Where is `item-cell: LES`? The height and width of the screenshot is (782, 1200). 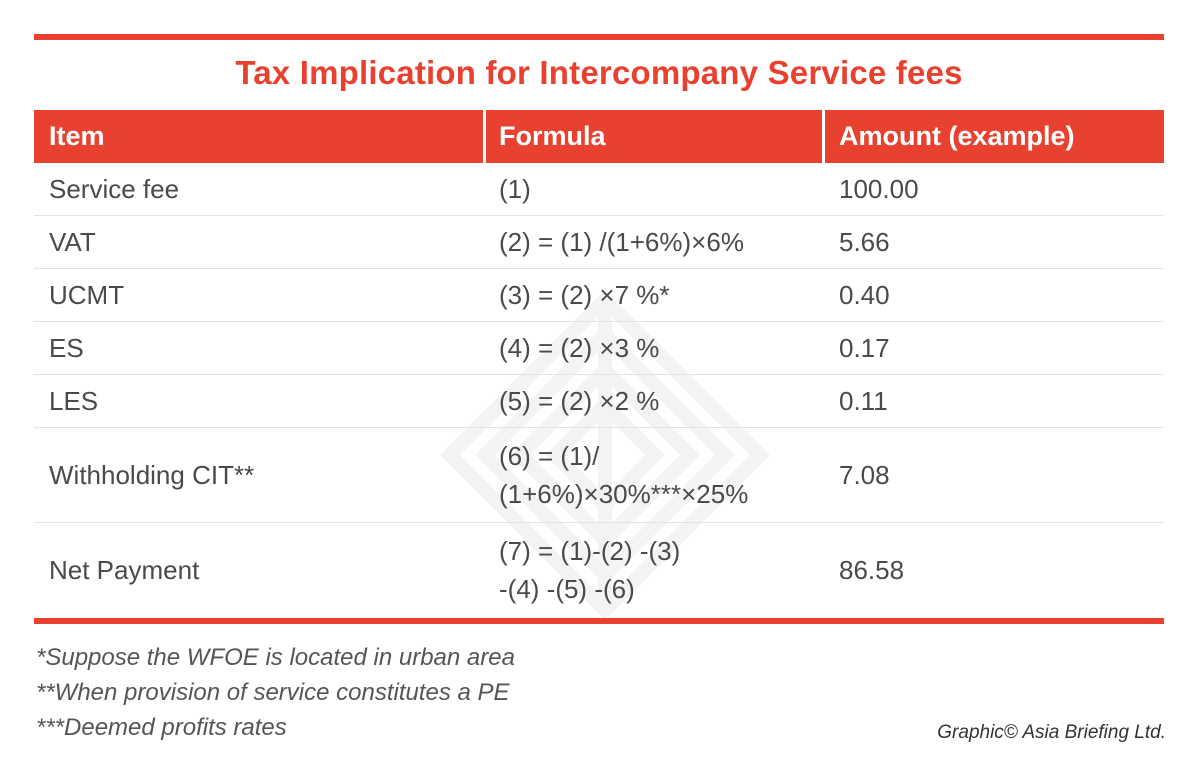
item-cell: LES is located at coordinates (74, 401).